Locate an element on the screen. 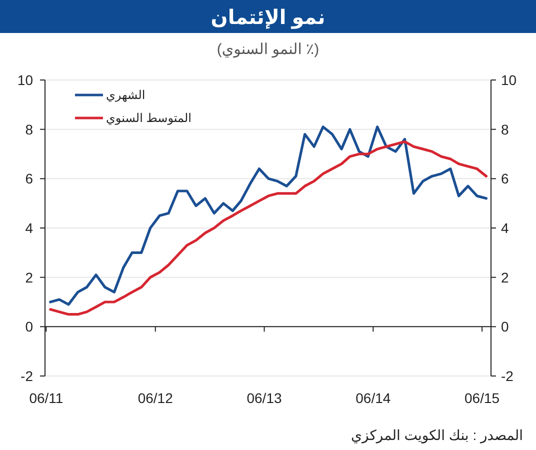 This screenshot has width=536, height=450. x-tick-label: 06/11 is located at coordinates (46, 398).